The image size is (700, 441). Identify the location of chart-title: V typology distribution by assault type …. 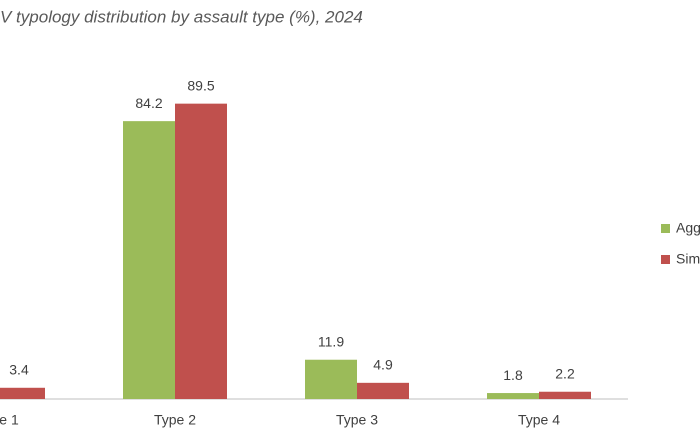
(181, 16).